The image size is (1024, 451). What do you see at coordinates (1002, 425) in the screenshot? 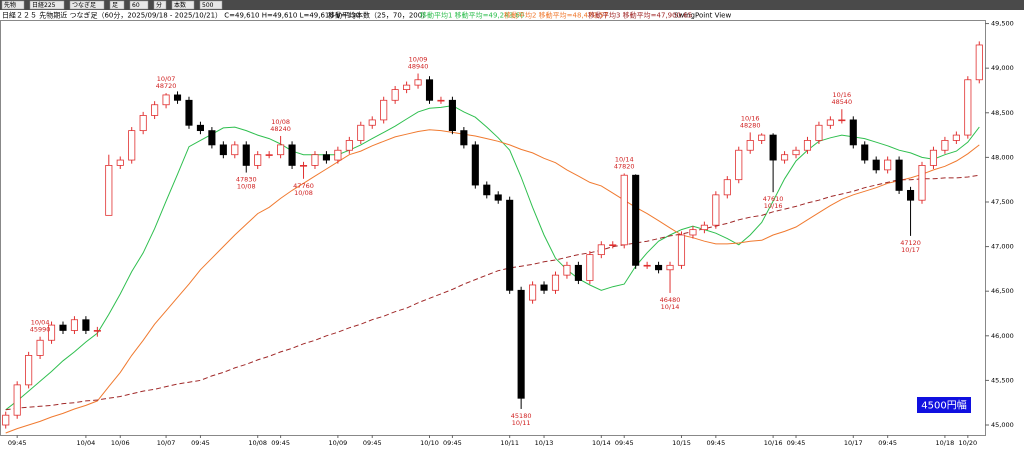
I see `y-tick-label: 45,000` at bounding box center [1002, 425].